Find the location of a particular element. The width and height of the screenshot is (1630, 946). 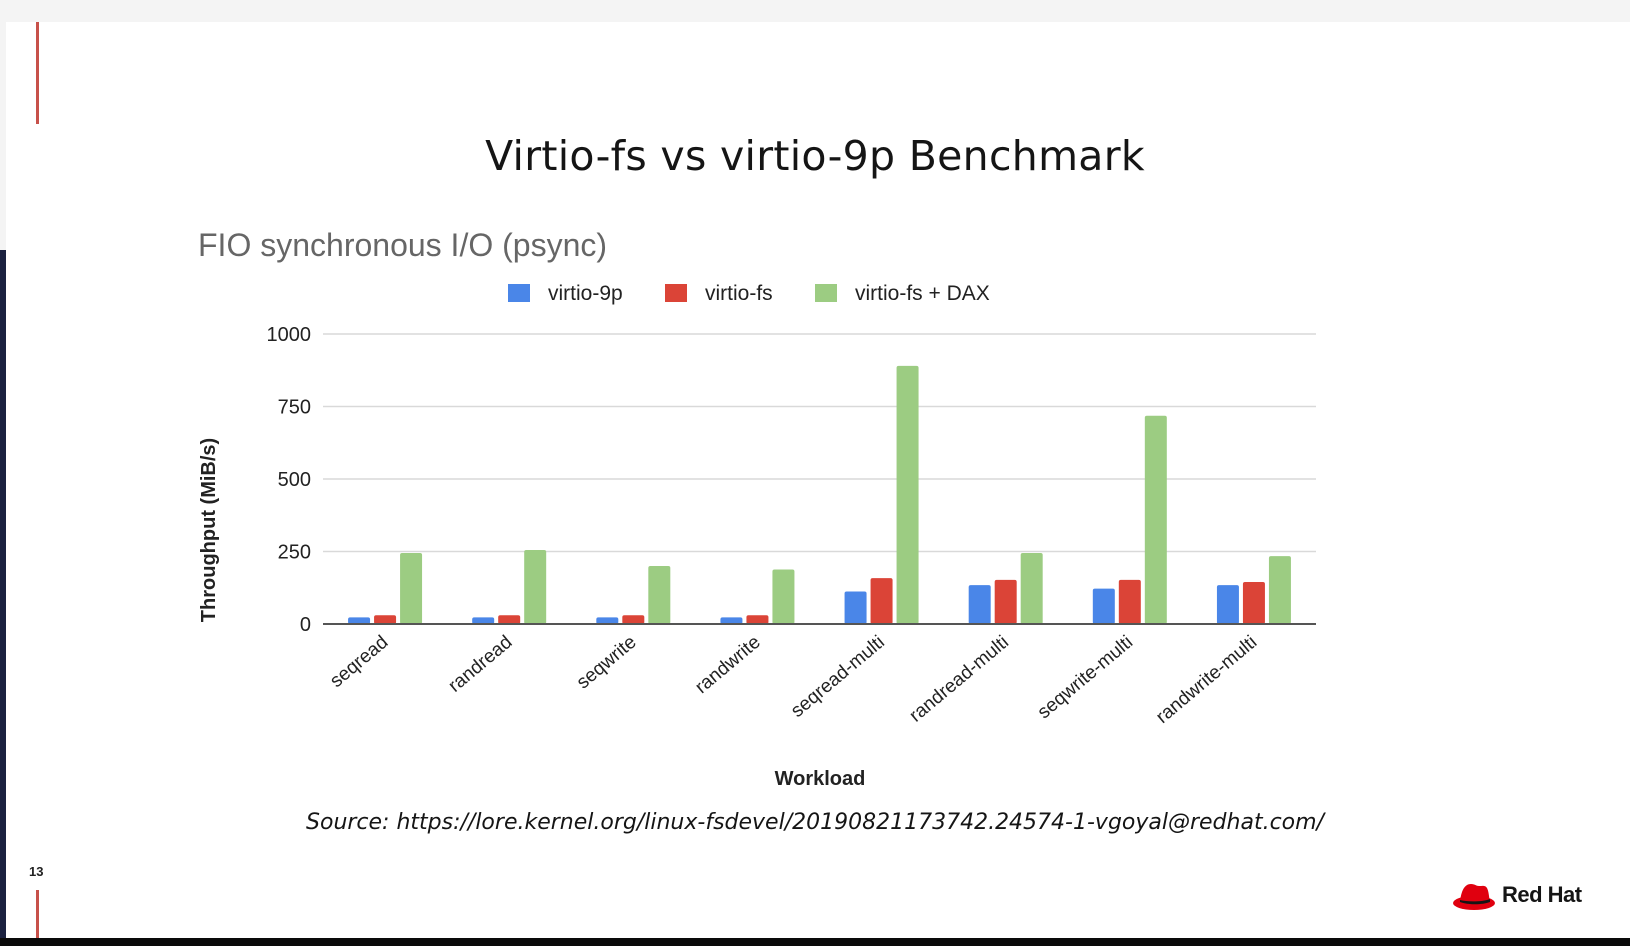

bar-virtio-fs-randwrite is located at coordinates (757, 619).